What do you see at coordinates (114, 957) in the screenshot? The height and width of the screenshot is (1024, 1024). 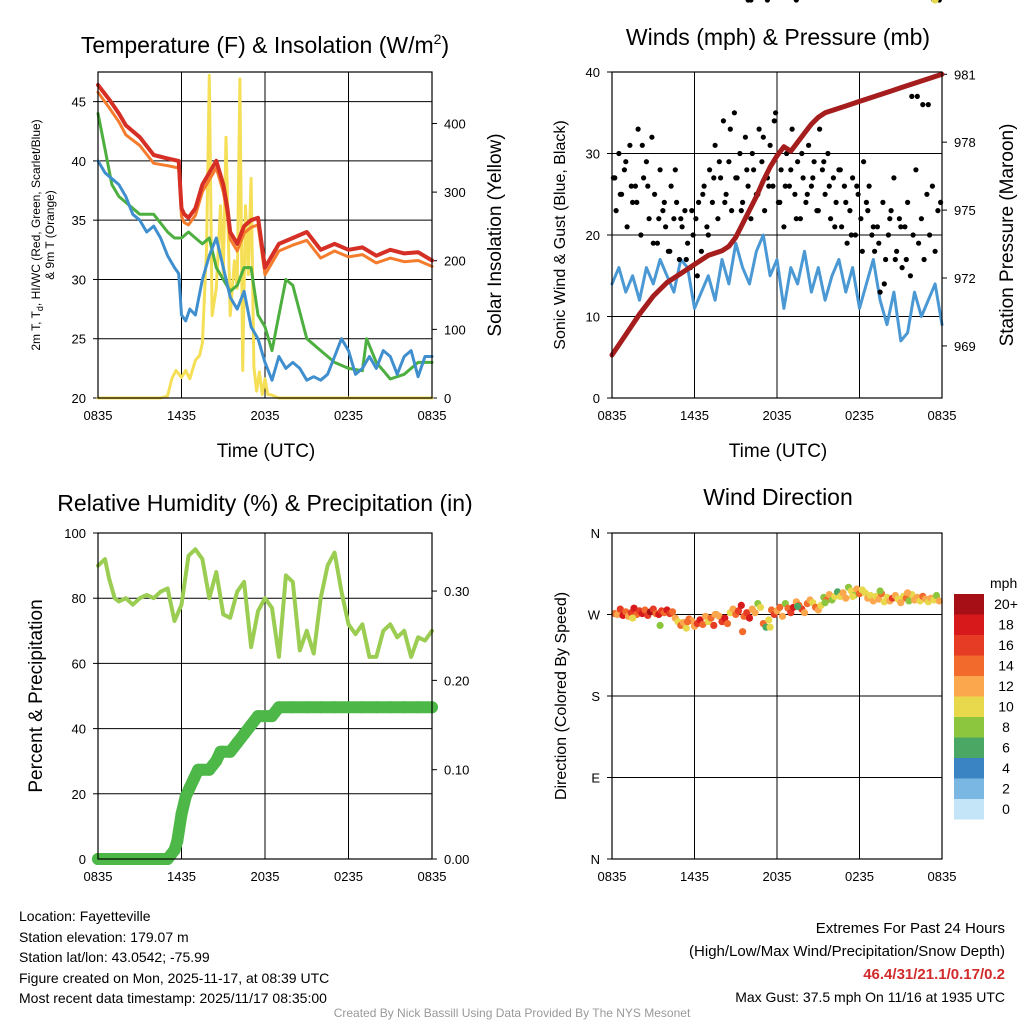 I see `latlon-text: Station lat/lon: 43.0542; -75.99` at bounding box center [114, 957].